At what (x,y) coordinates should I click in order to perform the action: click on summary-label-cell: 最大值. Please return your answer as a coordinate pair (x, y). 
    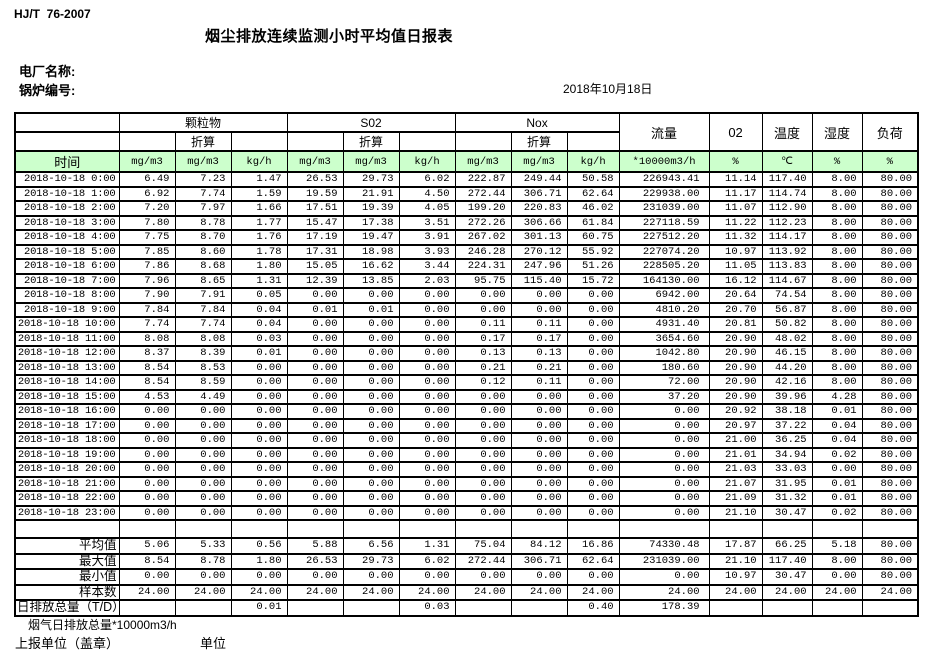
    Looking at the image, I should click on (67, 561).